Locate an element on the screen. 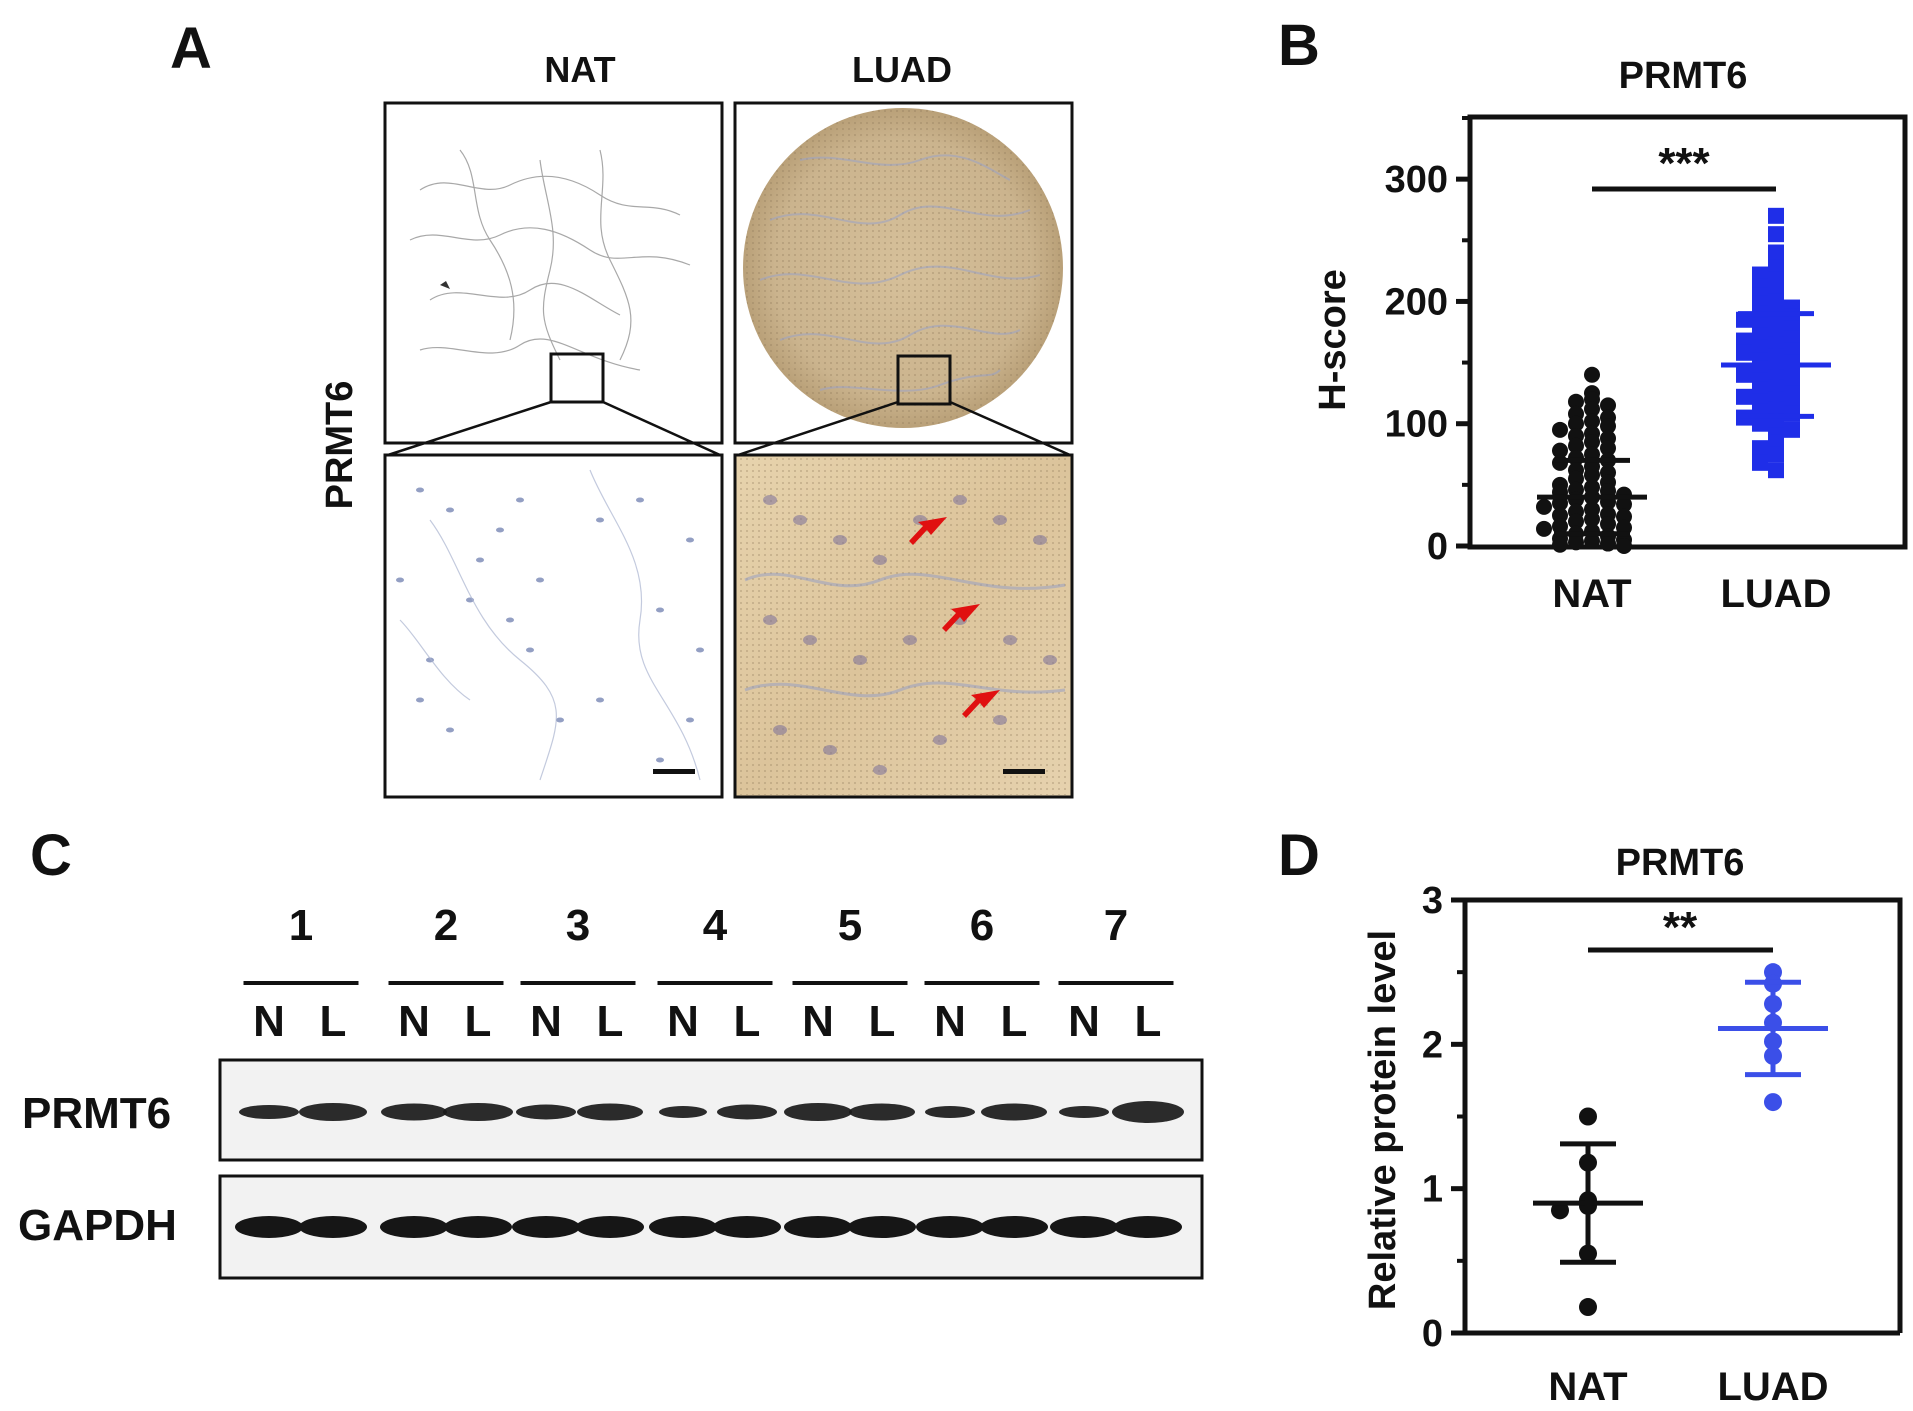 This screenshot has width=1913, height=1411. chart-b-xtick-nat: NAT is located at coordinates (1591, 594).